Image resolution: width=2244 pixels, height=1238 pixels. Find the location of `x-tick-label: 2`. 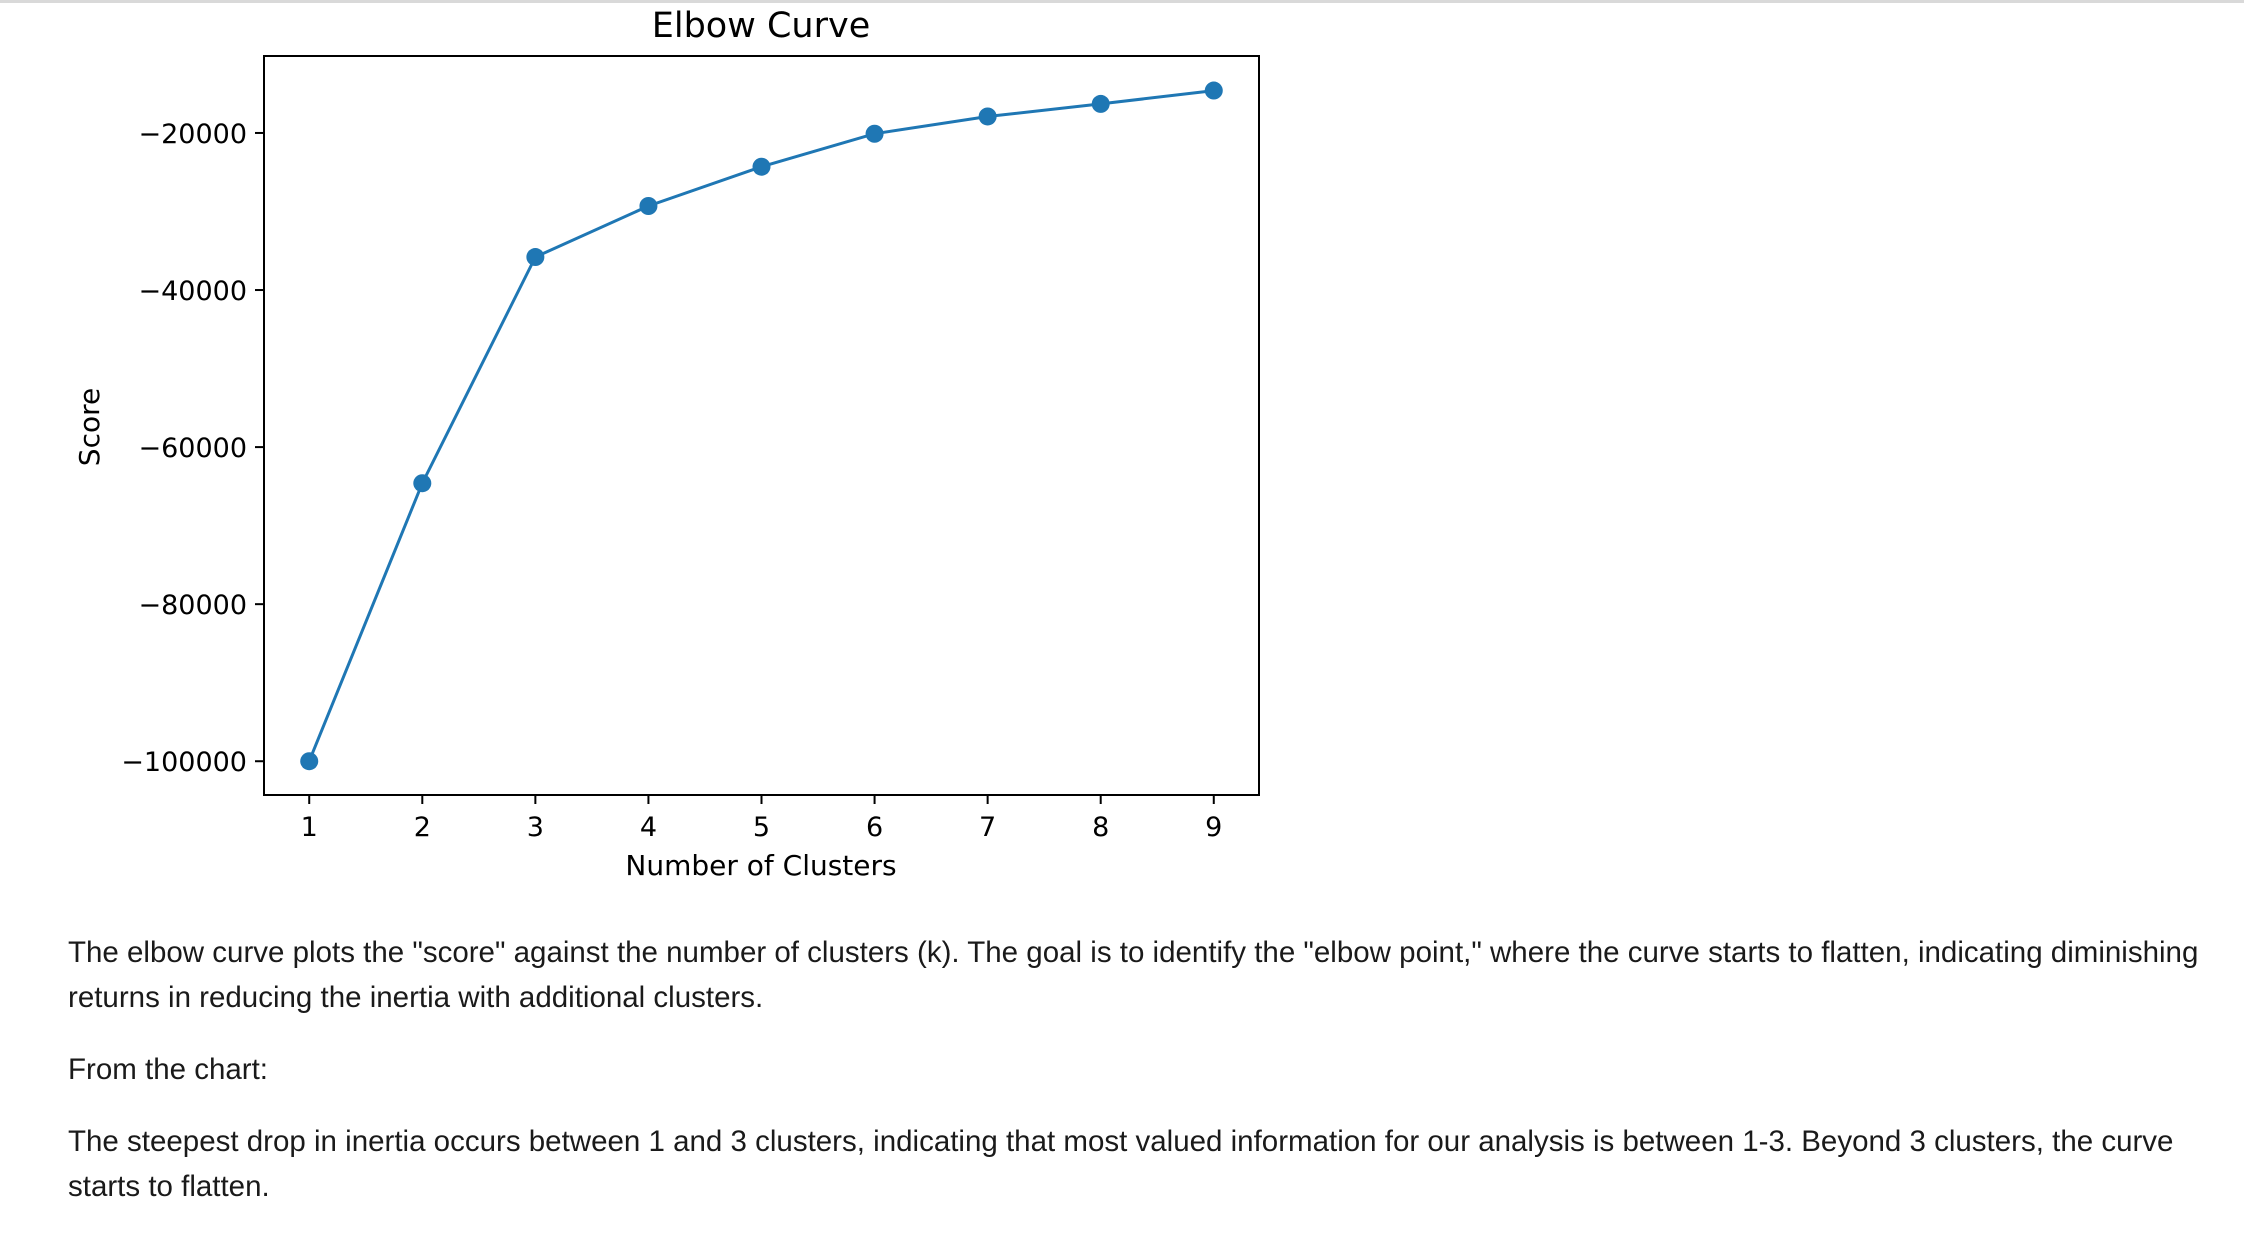

x-tick-label: 2 is located at coordinates (422, 827).